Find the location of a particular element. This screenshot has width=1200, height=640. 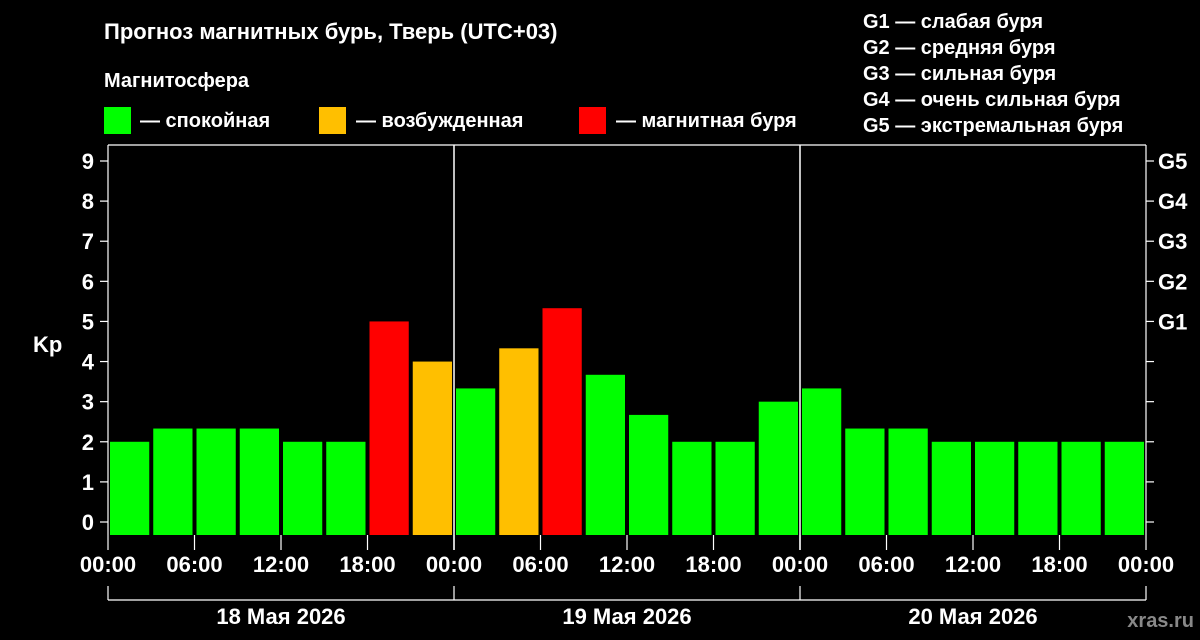

g-level-label-3: G4 is located at coordinates (1173, 201).